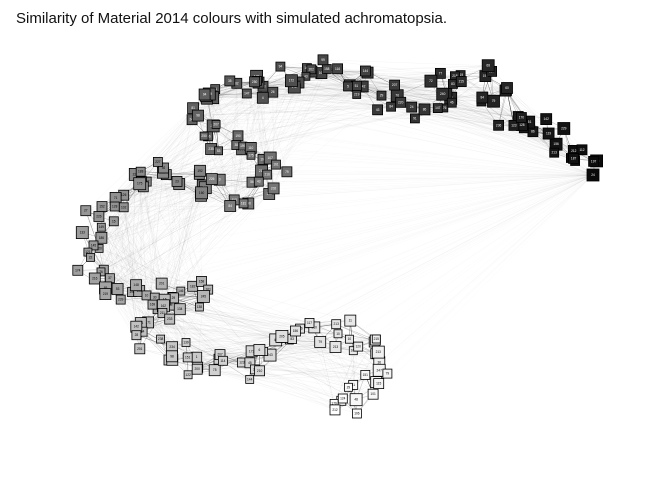 This screenshot has height=480, width=672. I want to click on colour-node: 68, so click(488, 66).